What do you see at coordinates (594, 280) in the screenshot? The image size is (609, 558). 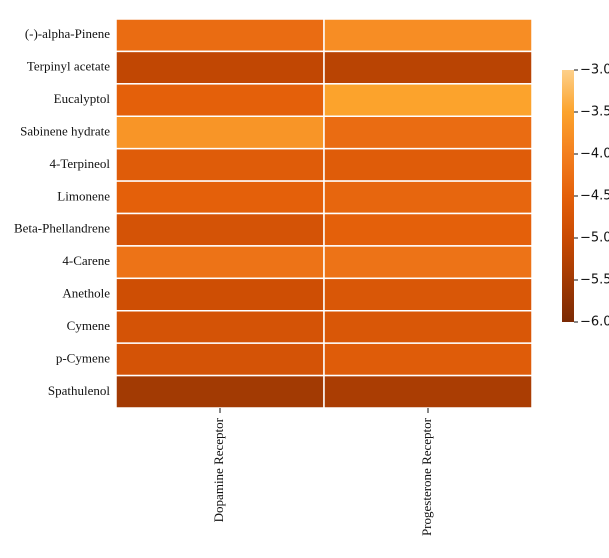 I see `colorbar-tick-label: −5.5` at bounding box center [594, 280].